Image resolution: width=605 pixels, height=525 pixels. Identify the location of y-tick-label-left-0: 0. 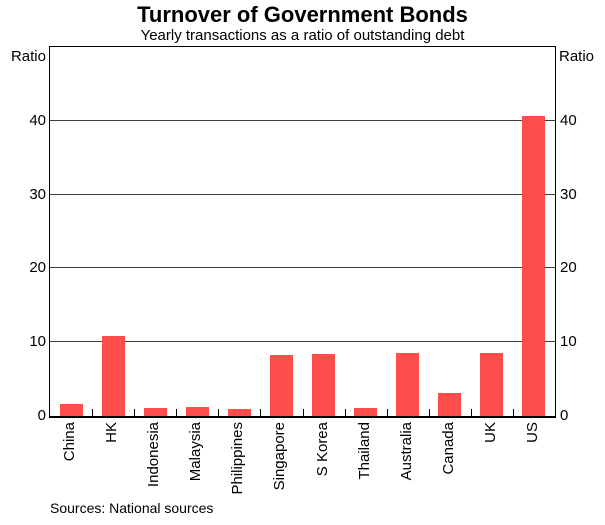
(41, 415).